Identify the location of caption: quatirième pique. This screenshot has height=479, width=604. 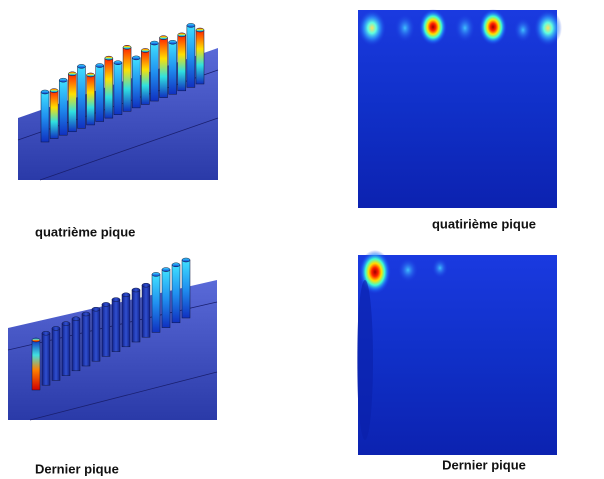
(484, 223).